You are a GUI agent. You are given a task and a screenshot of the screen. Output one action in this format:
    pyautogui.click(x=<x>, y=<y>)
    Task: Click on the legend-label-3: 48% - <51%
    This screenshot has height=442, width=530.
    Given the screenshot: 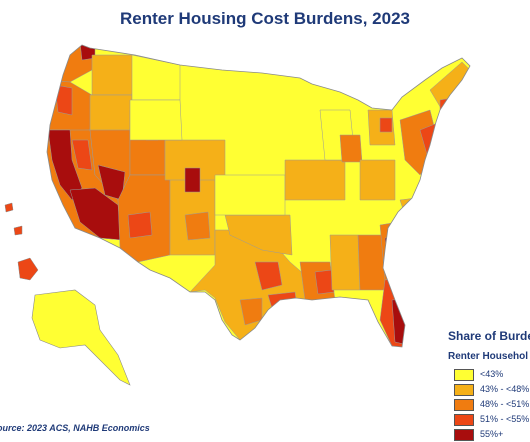 What is the action you would take?
    pyautogui.click(x=505, y=404)
    